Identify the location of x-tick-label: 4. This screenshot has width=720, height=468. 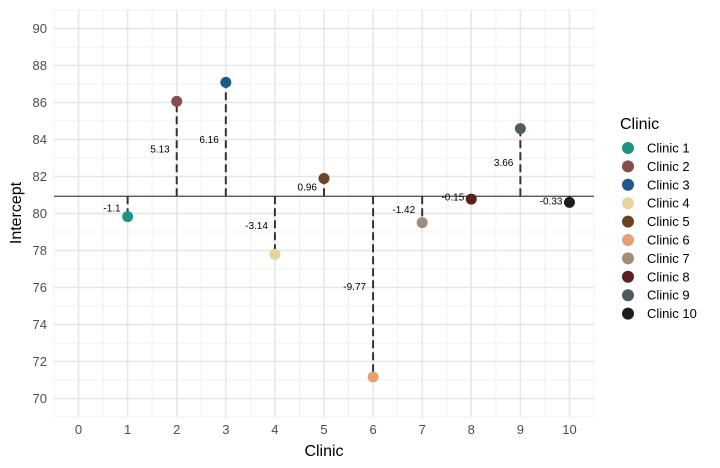
(274, 429).